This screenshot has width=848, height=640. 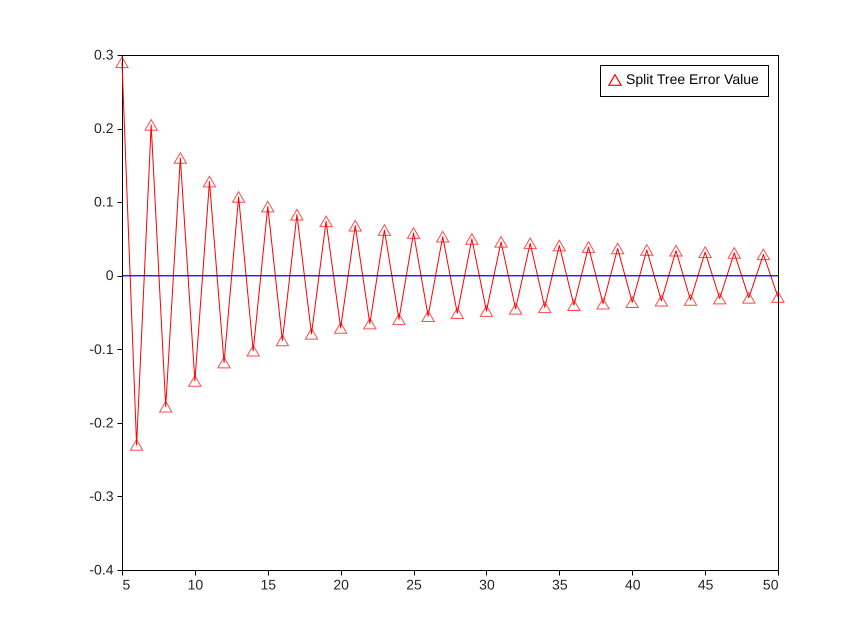 I want to click on y-tick-label: 0, so click(x=110, y=275).